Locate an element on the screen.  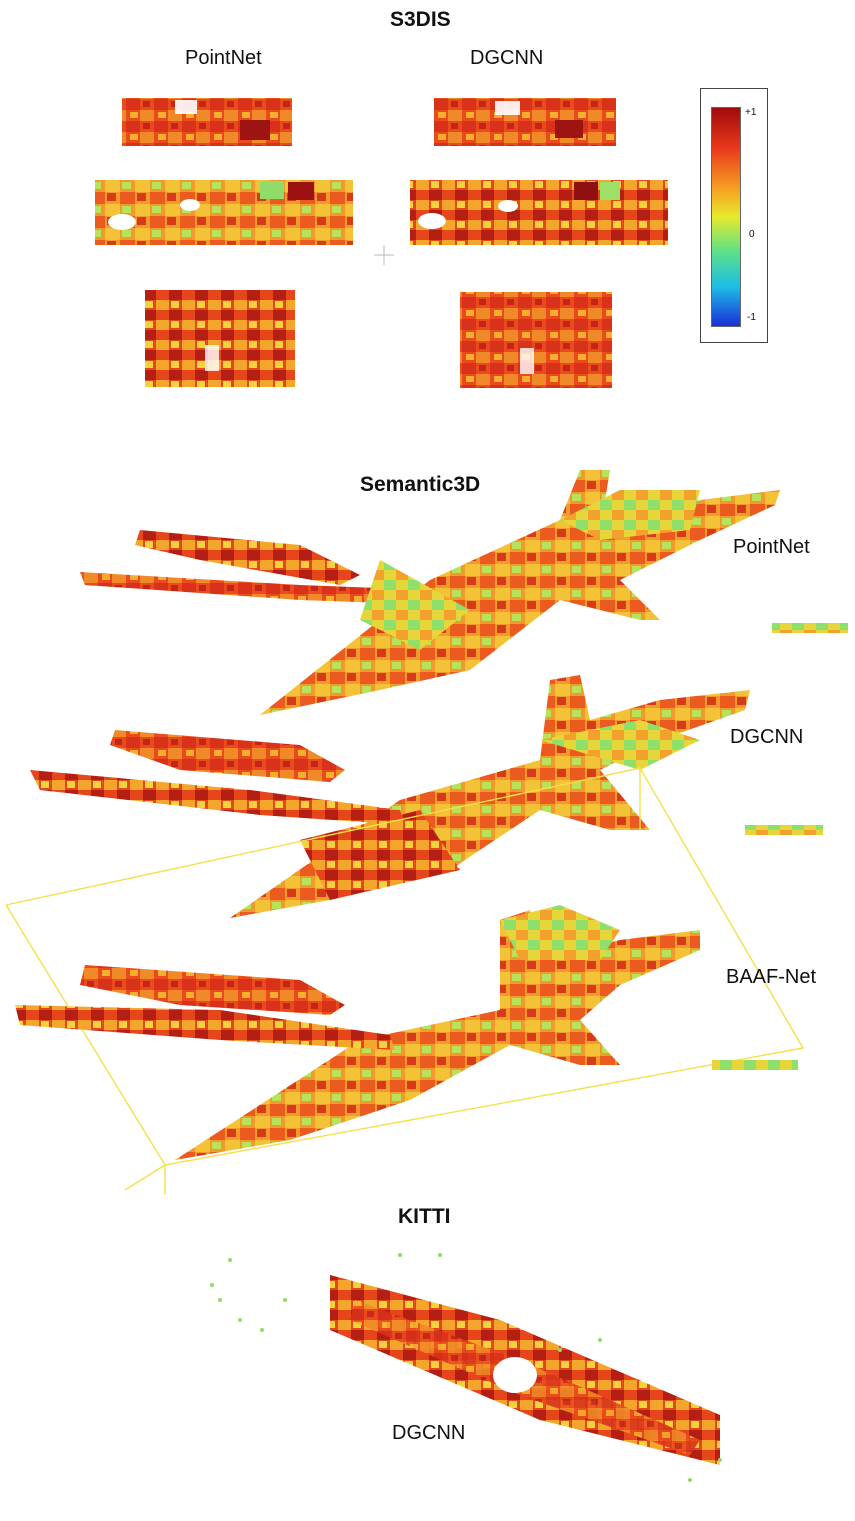
kitti-vehicle-gap is located at coordinates (515, 1375).